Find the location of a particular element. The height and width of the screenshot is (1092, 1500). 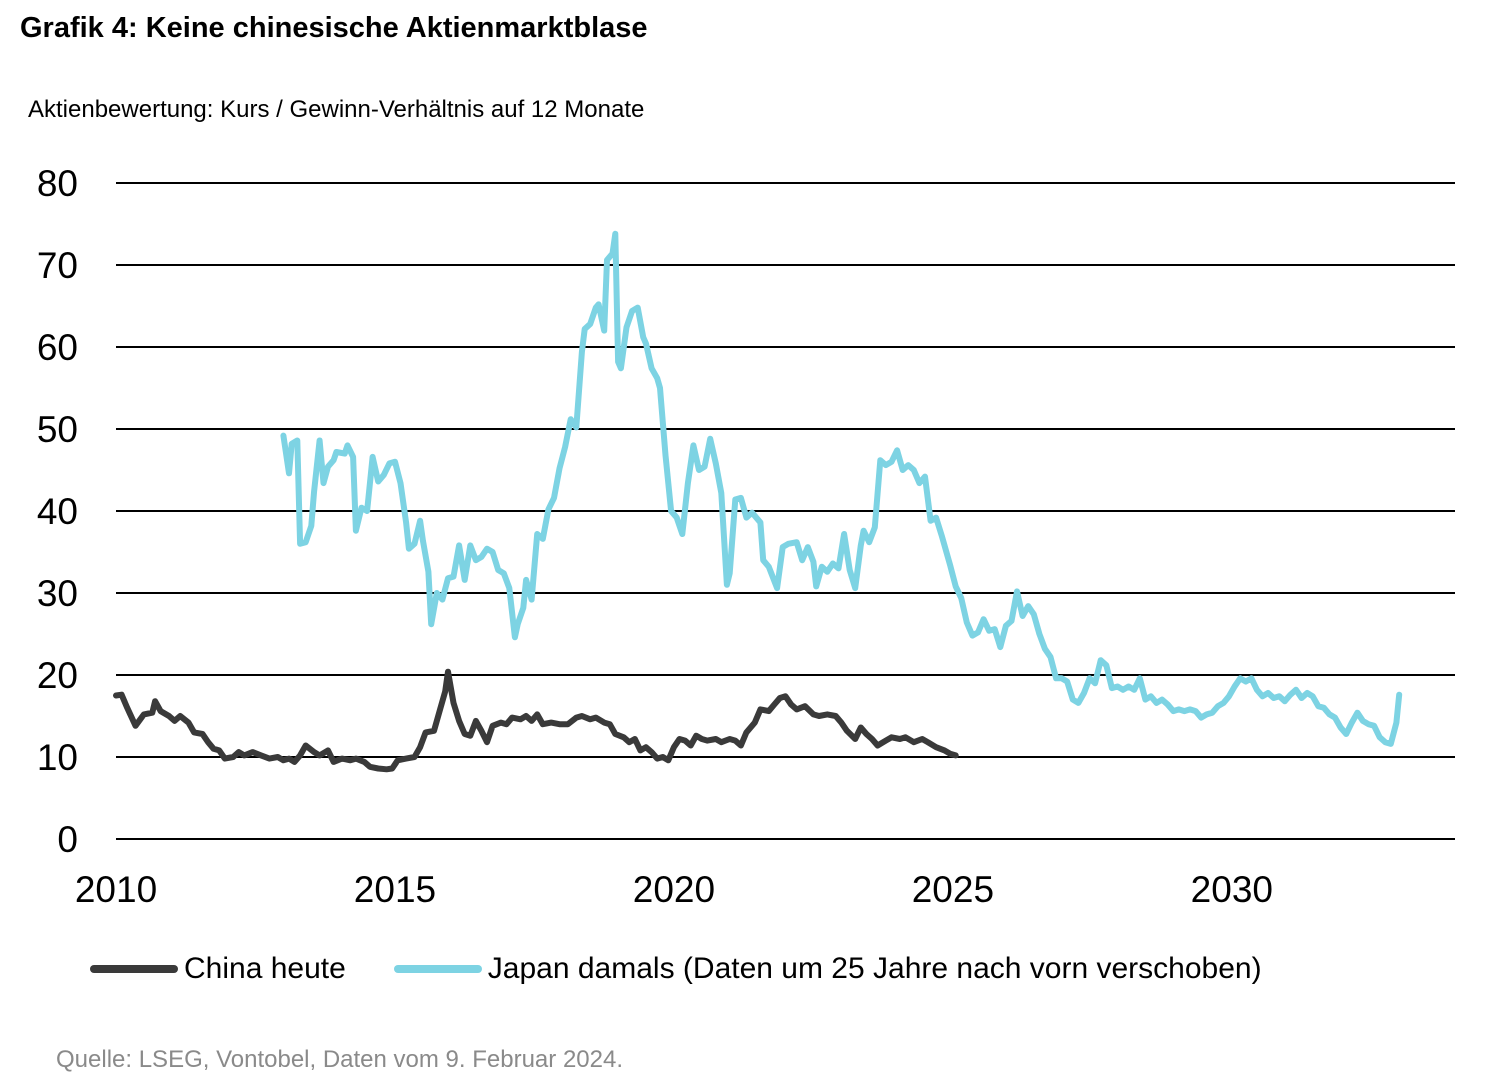

x-tick-label: 2010 is located at coordinates (116, 889).